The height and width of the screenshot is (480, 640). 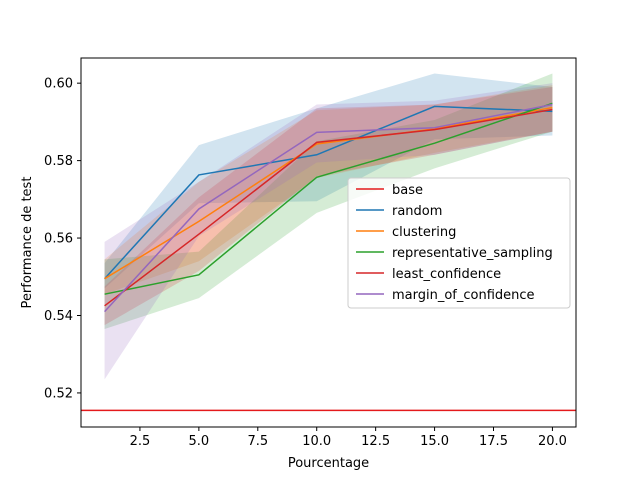 What do you see at coordinates (58, 84) in the screenshot?
I see `y-tick-label: 0.60` at bounding box center [58, 84].